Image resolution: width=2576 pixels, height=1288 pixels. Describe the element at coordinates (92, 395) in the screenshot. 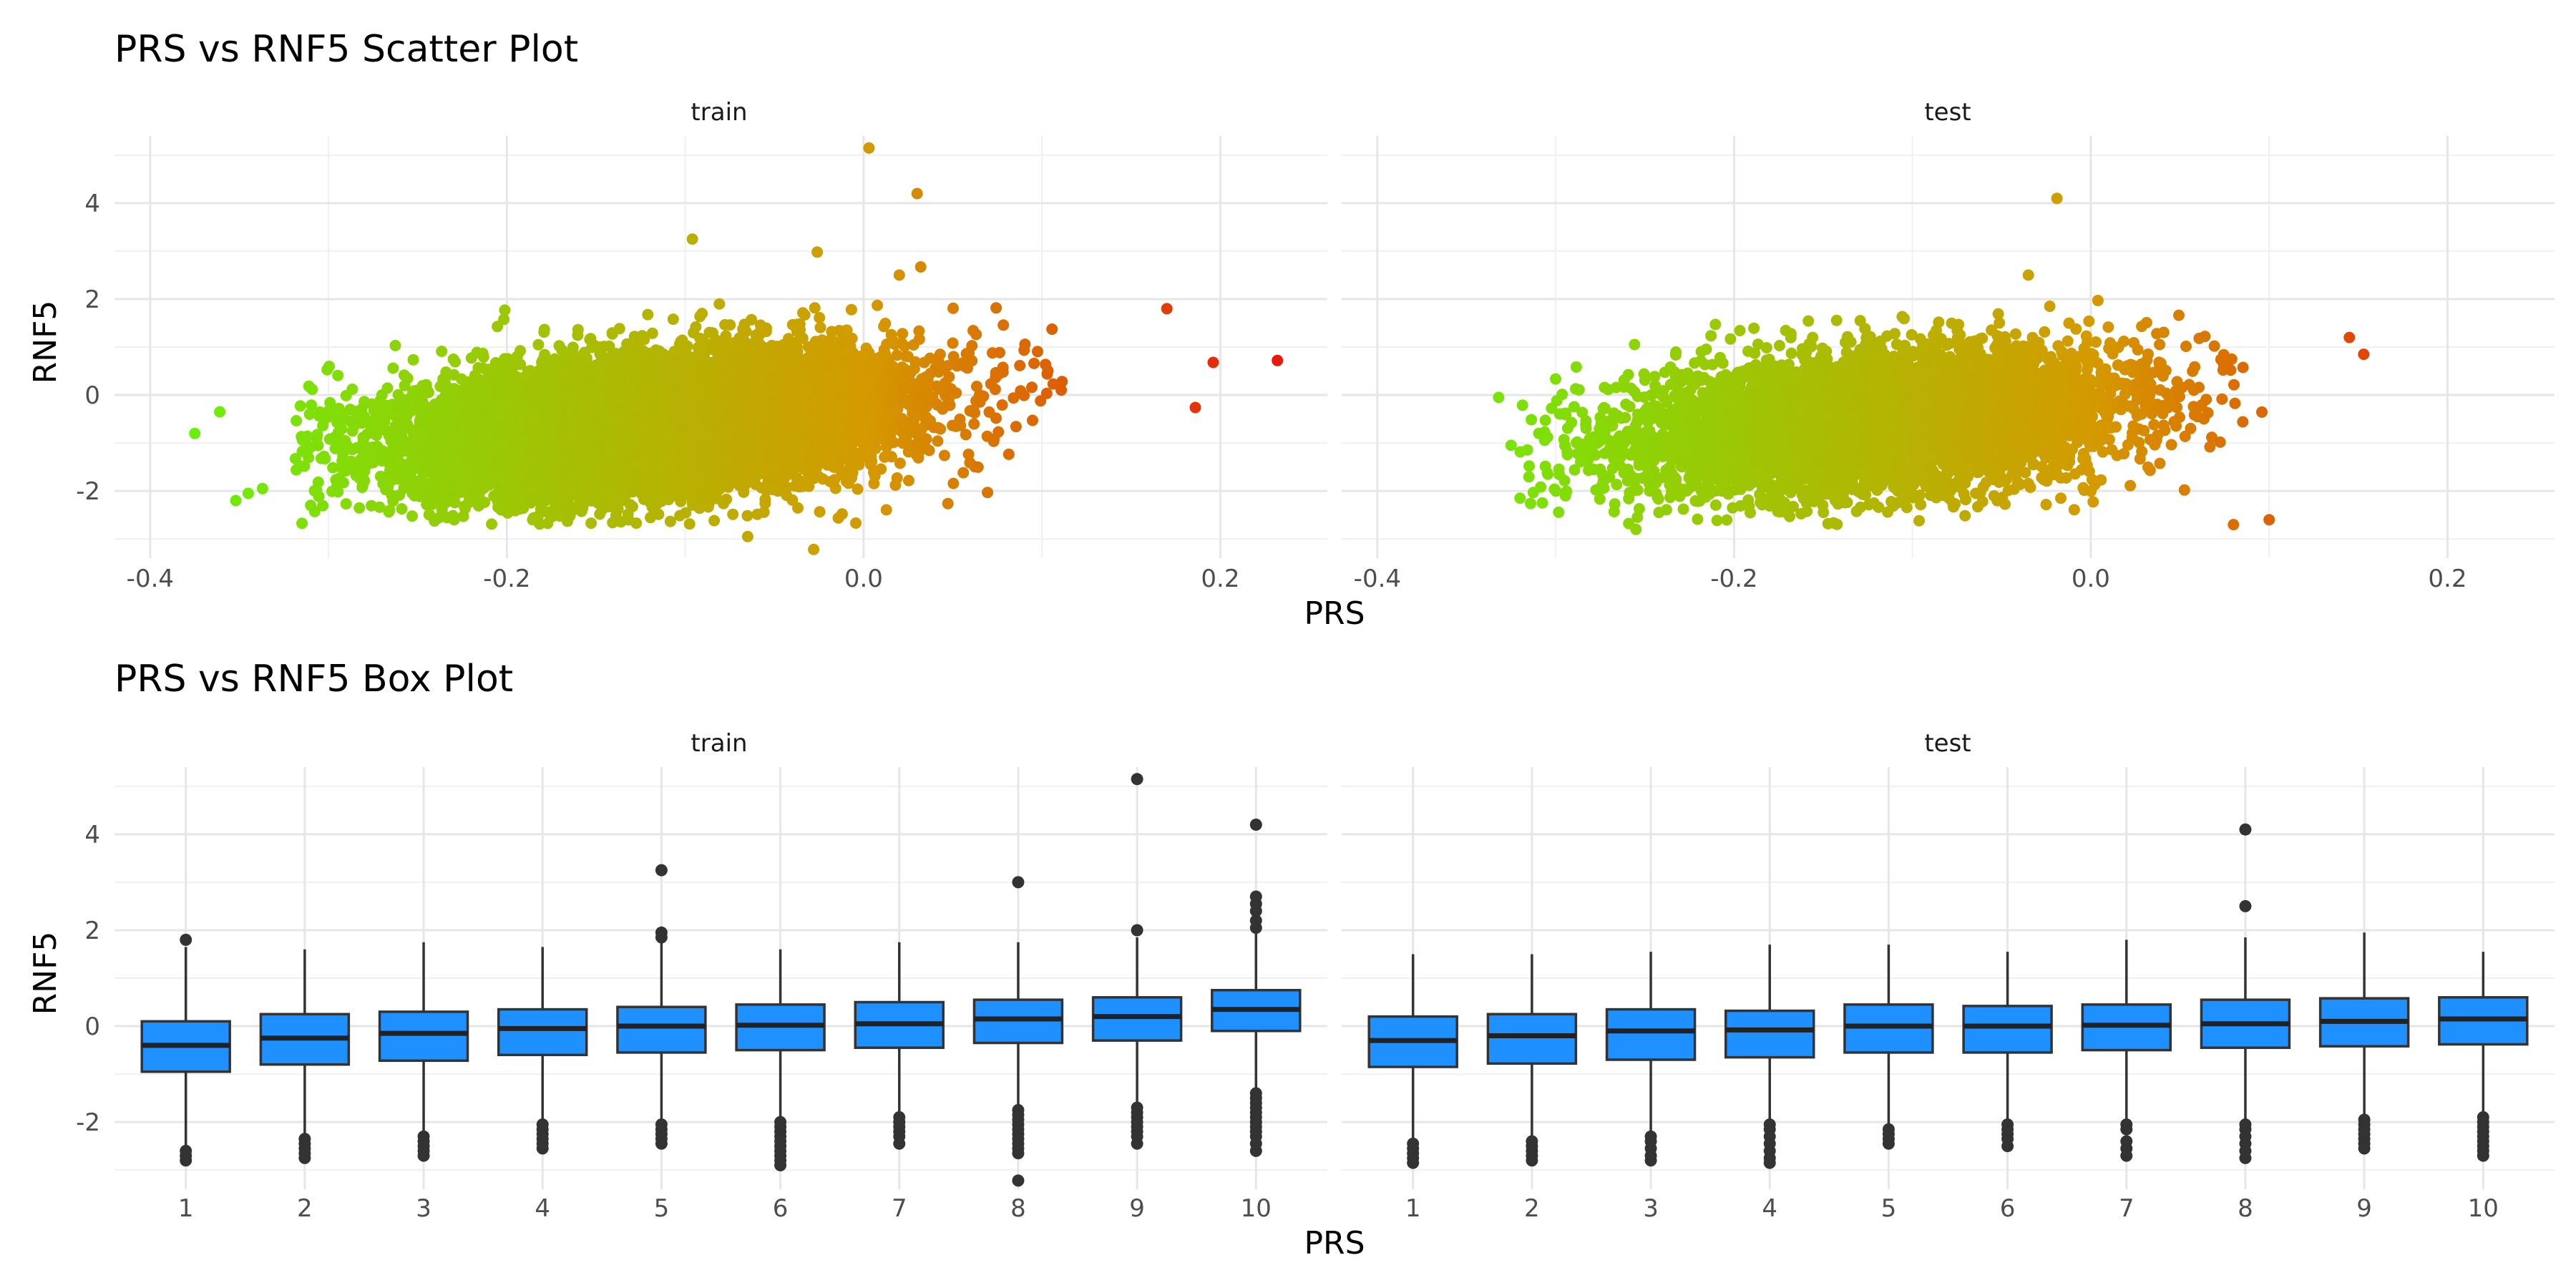

I see `scatter-y-tick-label: 0` at that location.